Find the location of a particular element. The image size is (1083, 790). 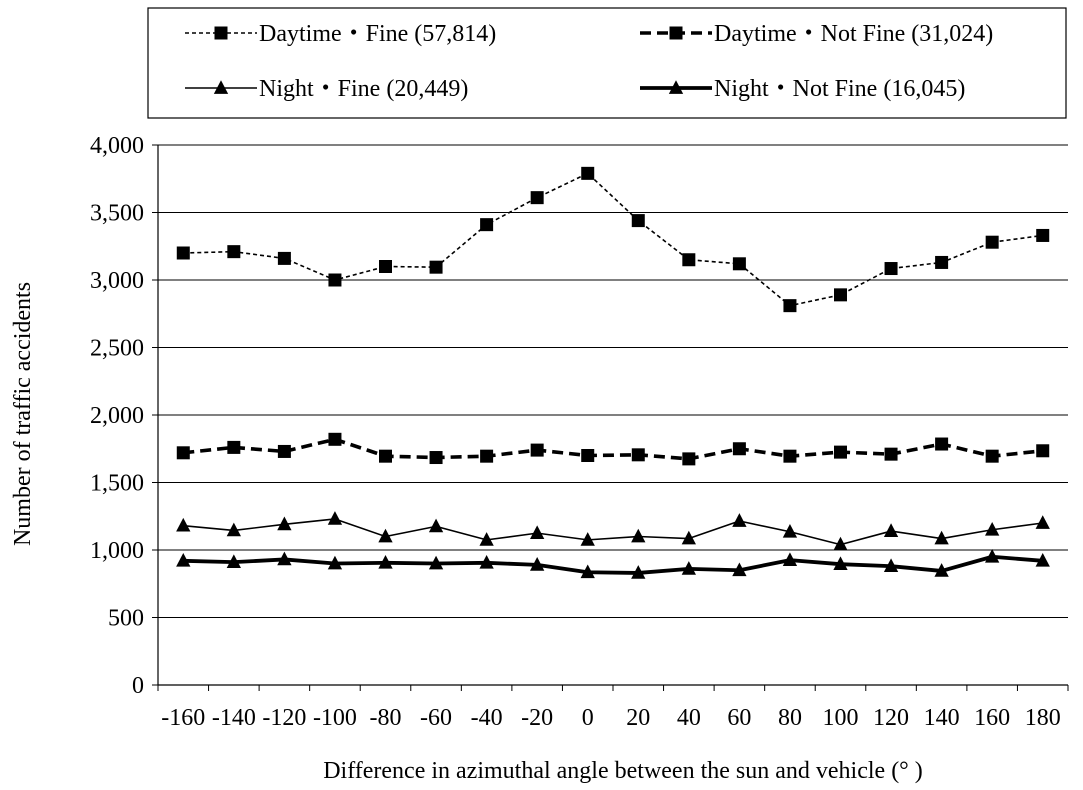

x-tick-label: 180 is located at coordinates (1043, 718).